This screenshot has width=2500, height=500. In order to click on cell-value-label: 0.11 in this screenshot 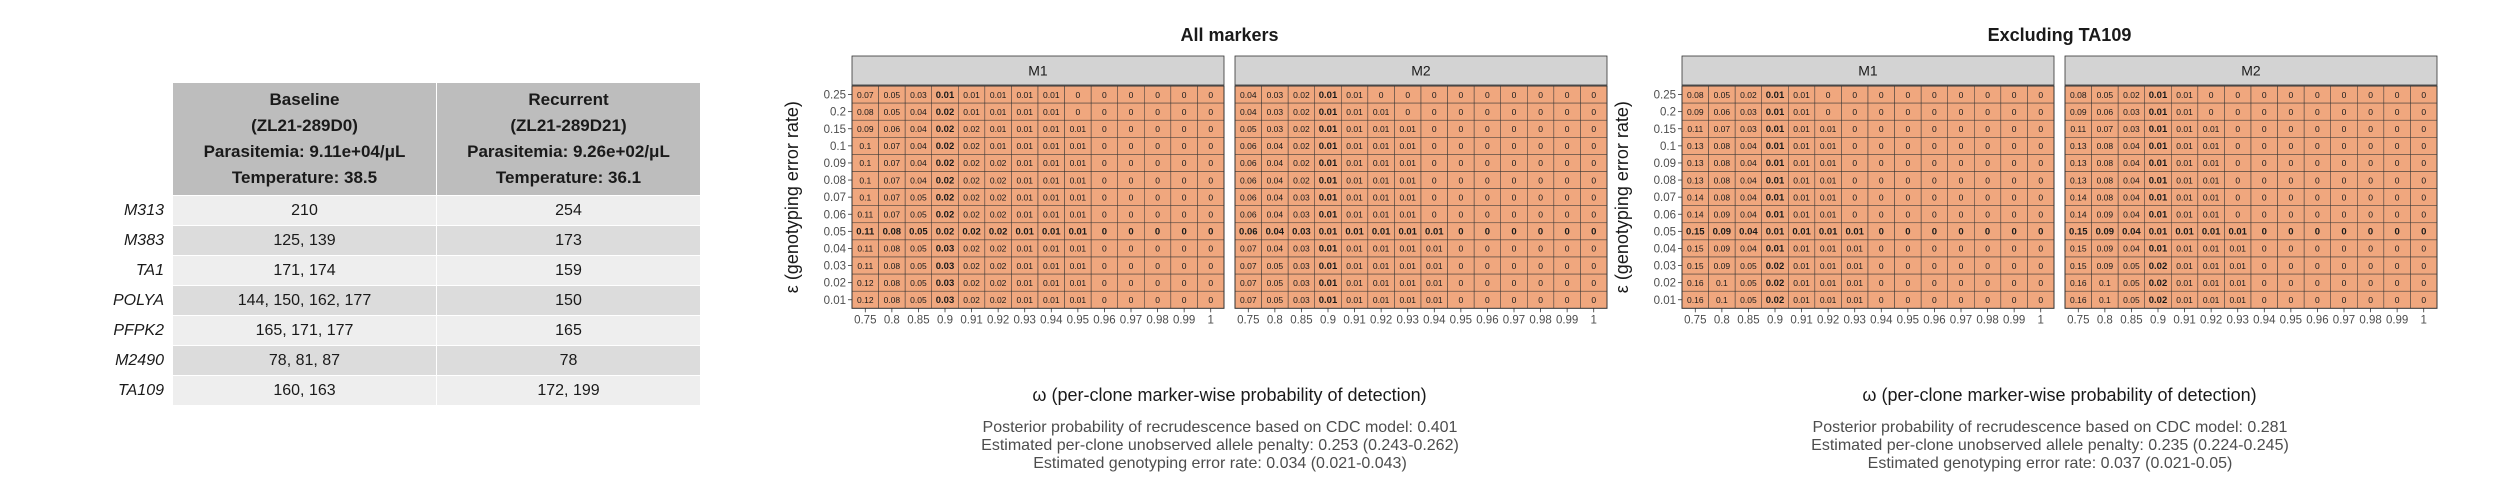, I will do `click(1695, 129)`.